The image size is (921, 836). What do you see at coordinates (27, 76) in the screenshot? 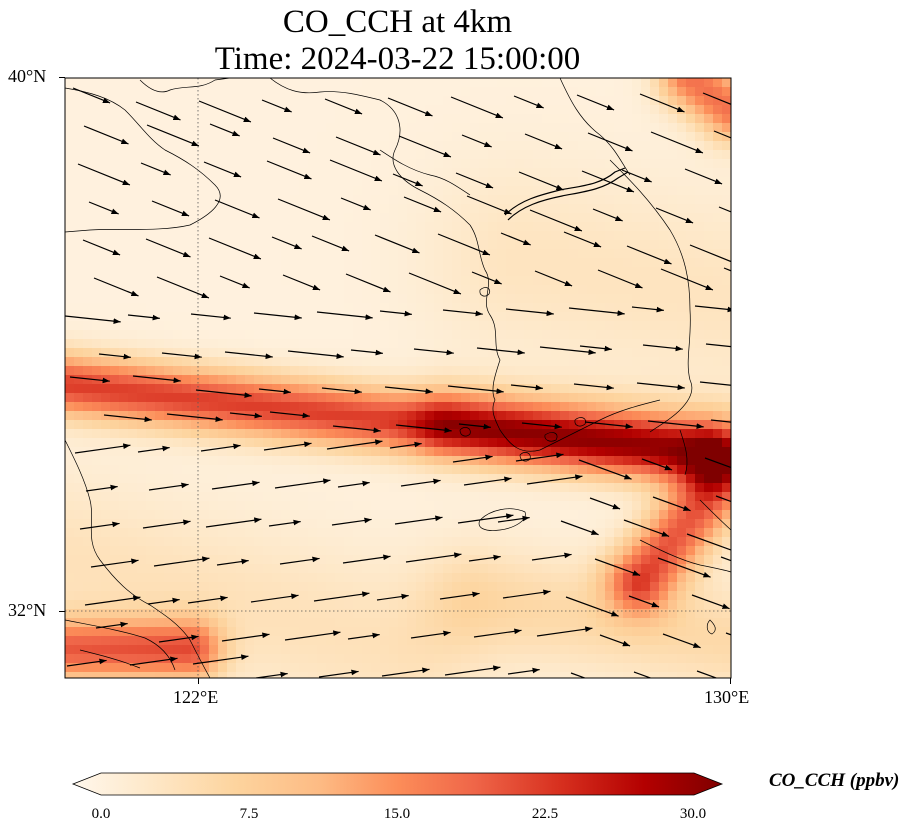
I see `lat-label-40: 40°N` at bounding box center [27, 76].